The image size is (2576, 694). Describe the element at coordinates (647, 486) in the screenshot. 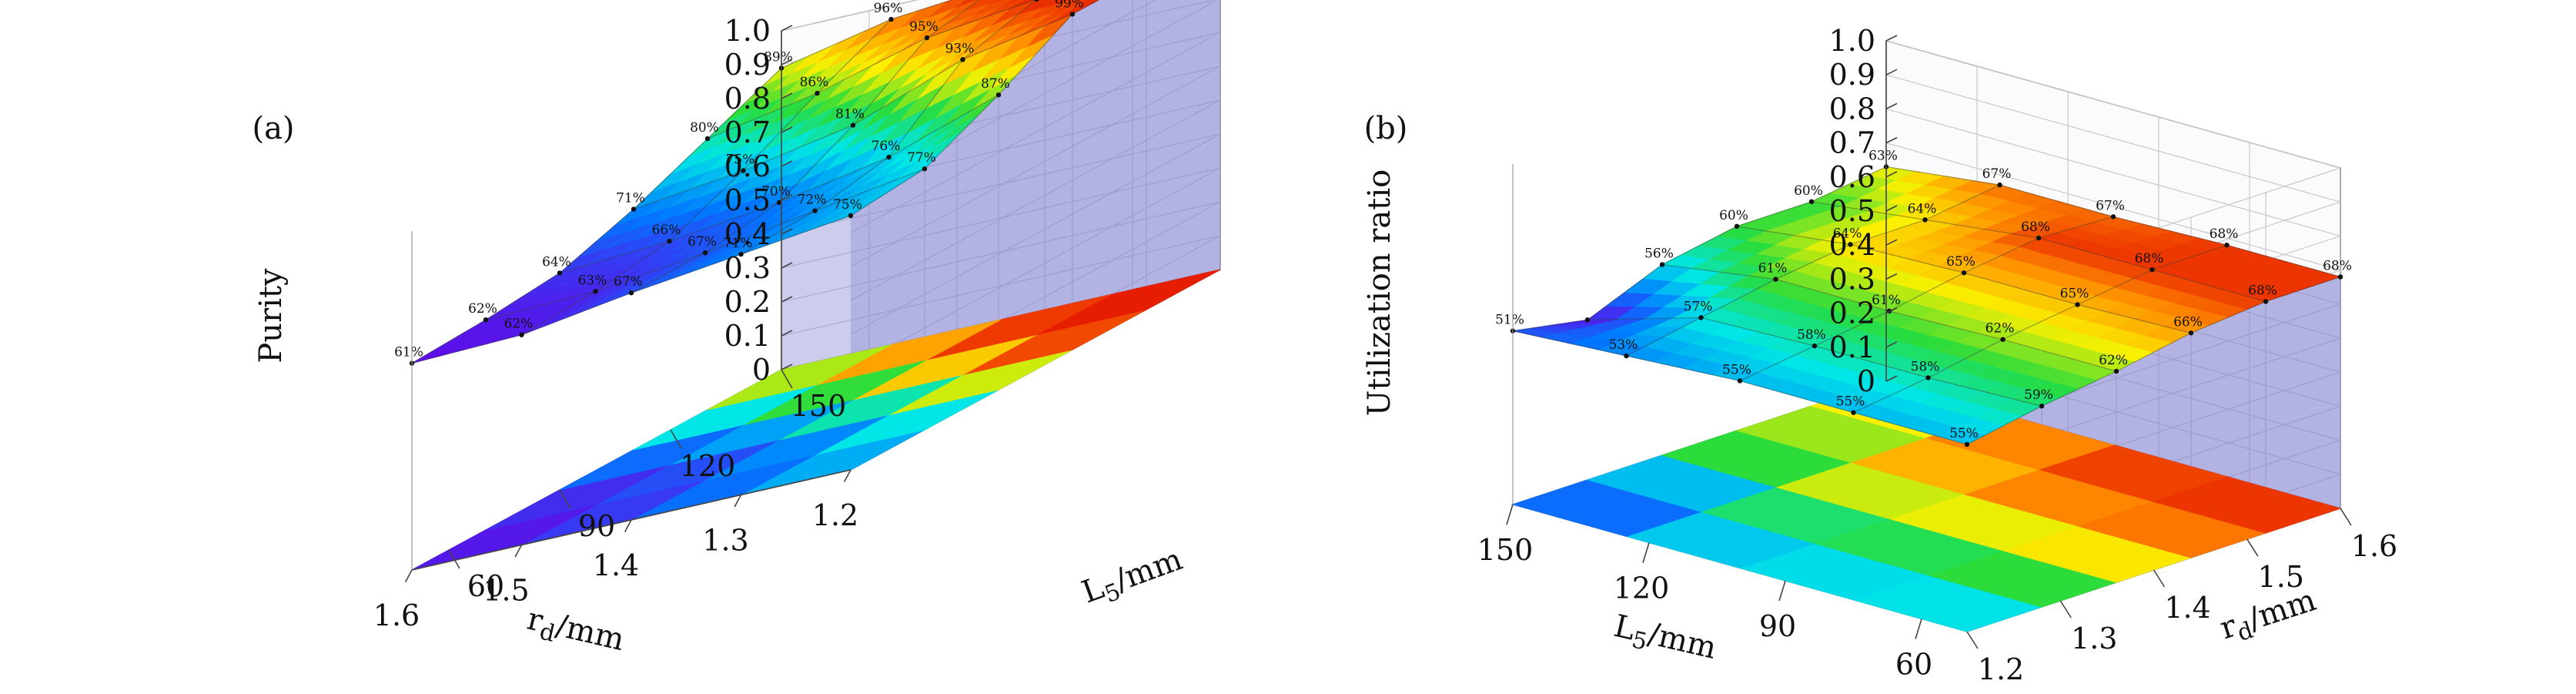

I see `y-axis: 60 90 120 150` at that location.